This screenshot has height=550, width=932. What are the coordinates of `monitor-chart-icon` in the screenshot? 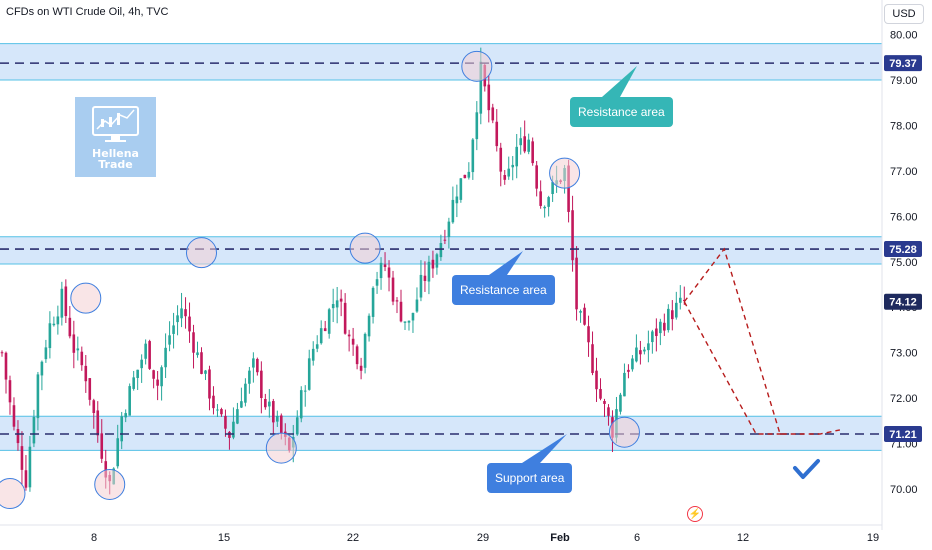 It's located at (115, 124).